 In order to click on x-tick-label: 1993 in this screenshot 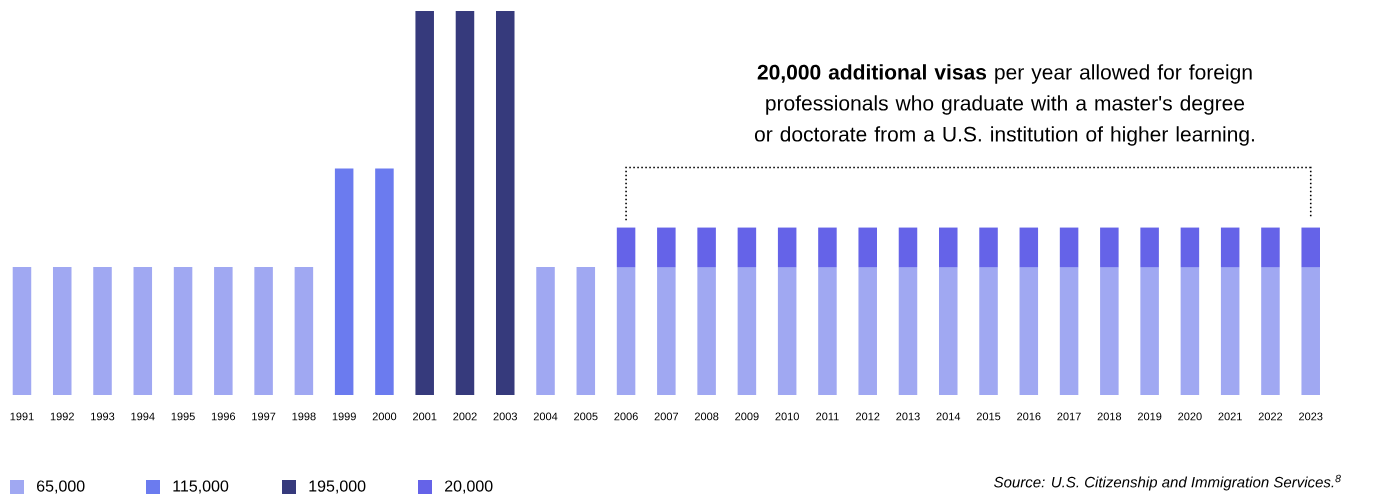, I will do `click(103, 416)`.